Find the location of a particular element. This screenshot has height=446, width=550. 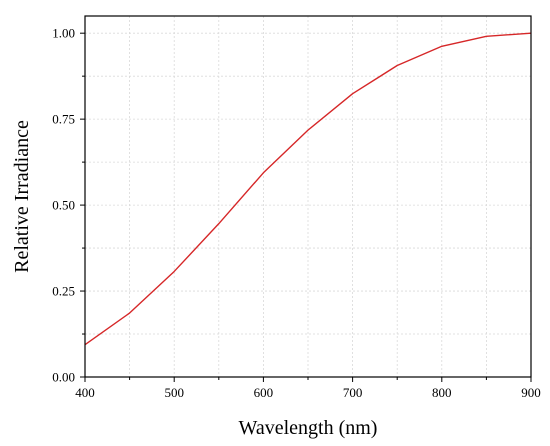

y-tick-label: 0.00 is located at coordinates (63, 377).